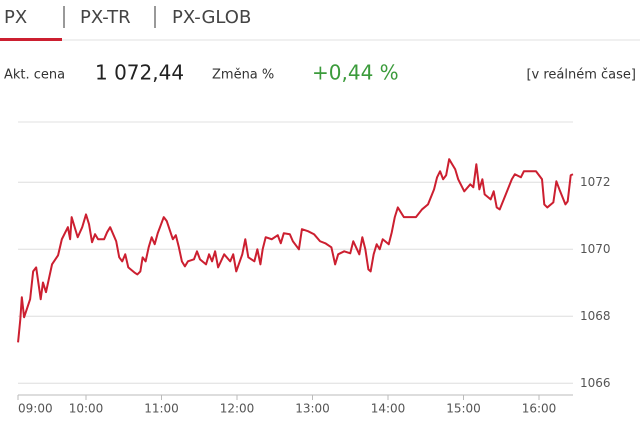 Image resolution: width=640 pixels, height=428 pixels. I want to click on price-label: Akt. cena, so click(34, 75).